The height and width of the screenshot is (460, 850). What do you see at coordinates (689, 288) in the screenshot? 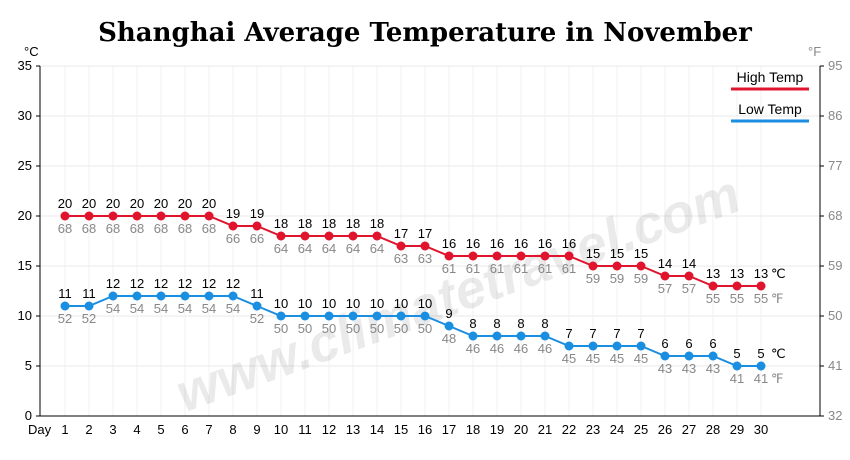
I see `data-label-f: 57` at bounding box center [689, 288].